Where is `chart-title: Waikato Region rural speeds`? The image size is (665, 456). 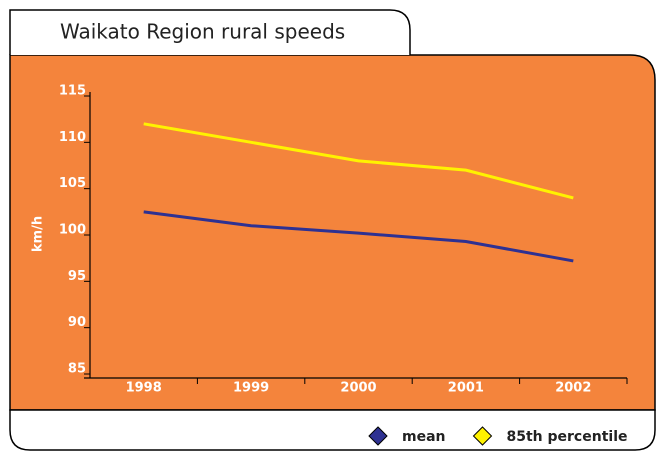
chart-title: Waikato Region rural speeds is located at coordinates (202, 32).